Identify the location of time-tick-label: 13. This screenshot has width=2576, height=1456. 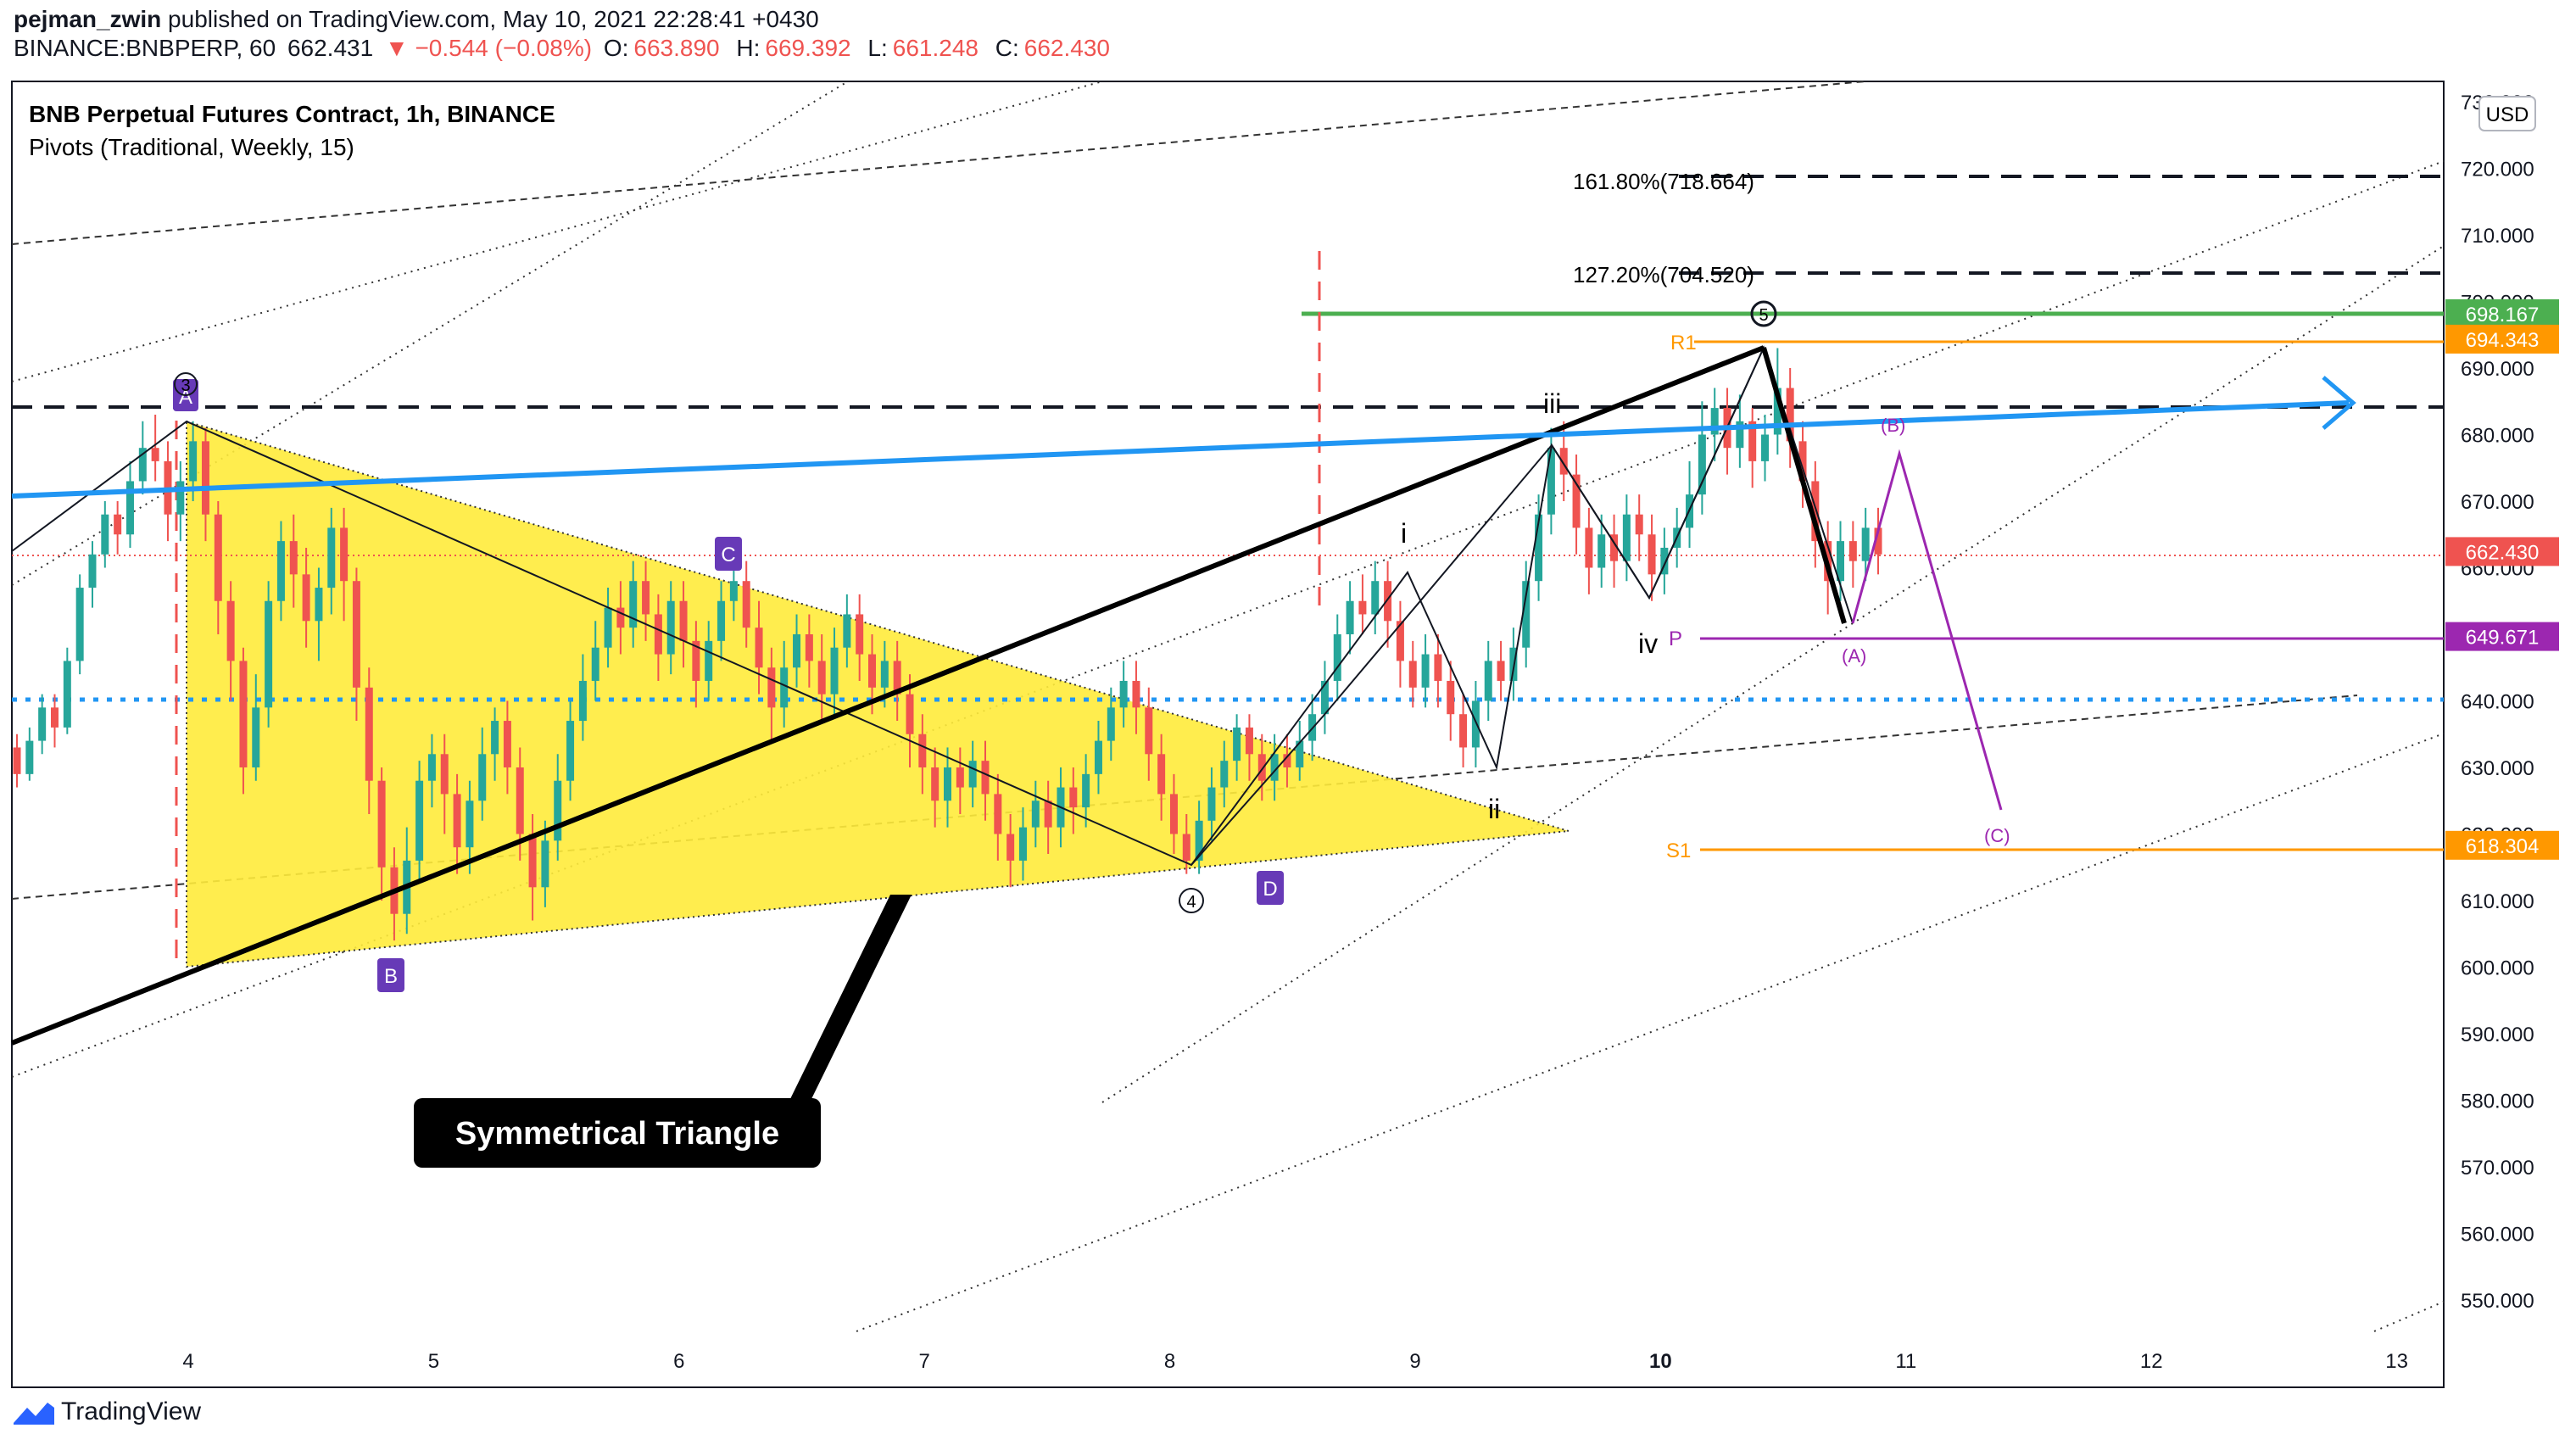
(2396, 1361).